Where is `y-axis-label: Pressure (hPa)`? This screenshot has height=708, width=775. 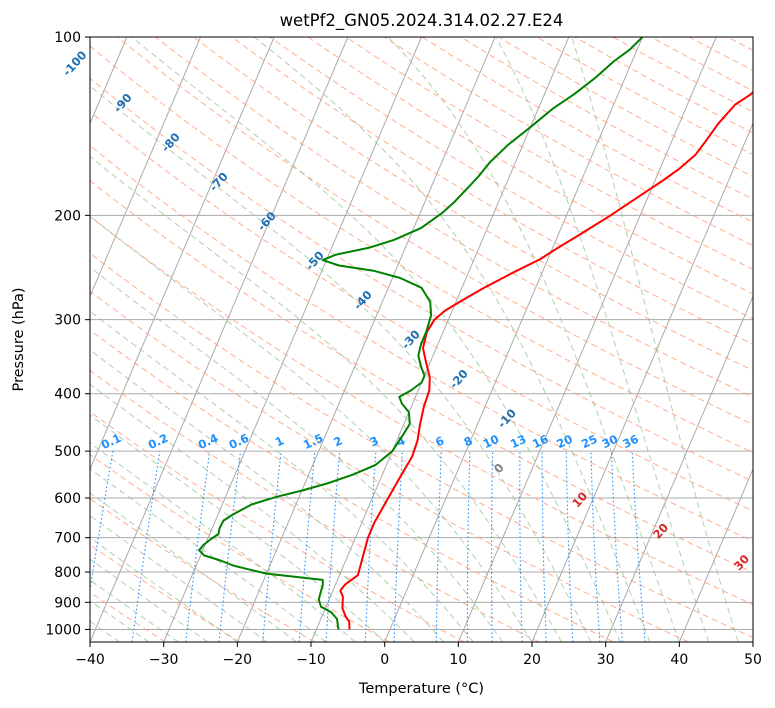 y-axis-label: Pressure (hPa) is located at coordinates (19, 339).